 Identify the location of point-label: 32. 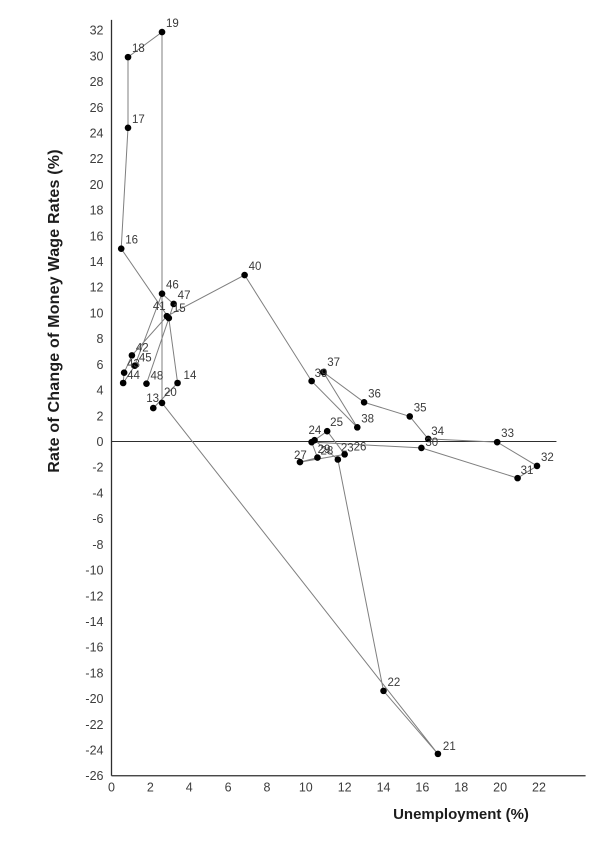
(547, 458).